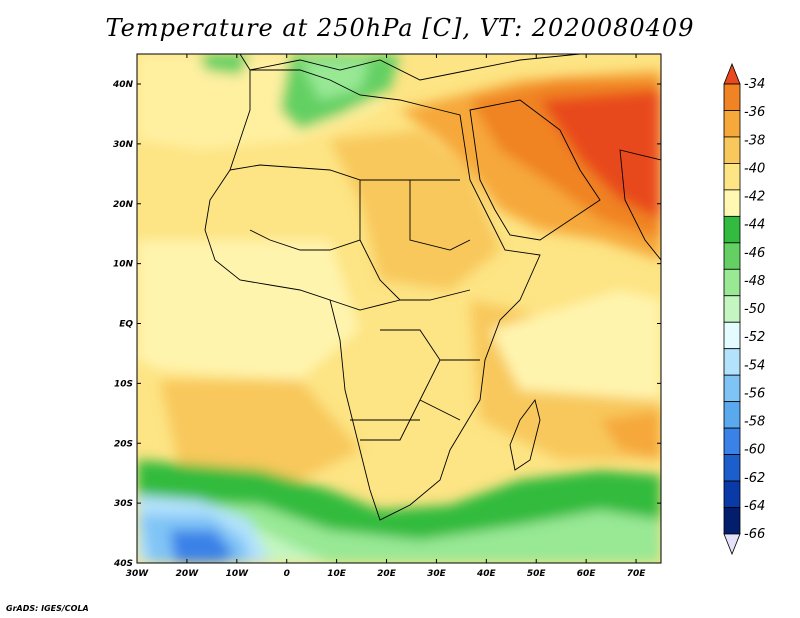  What do you see at coordinates (138, 574) in the screenshot?
I see `lon-tick-label: 30W` at bounding box center [138, 574].